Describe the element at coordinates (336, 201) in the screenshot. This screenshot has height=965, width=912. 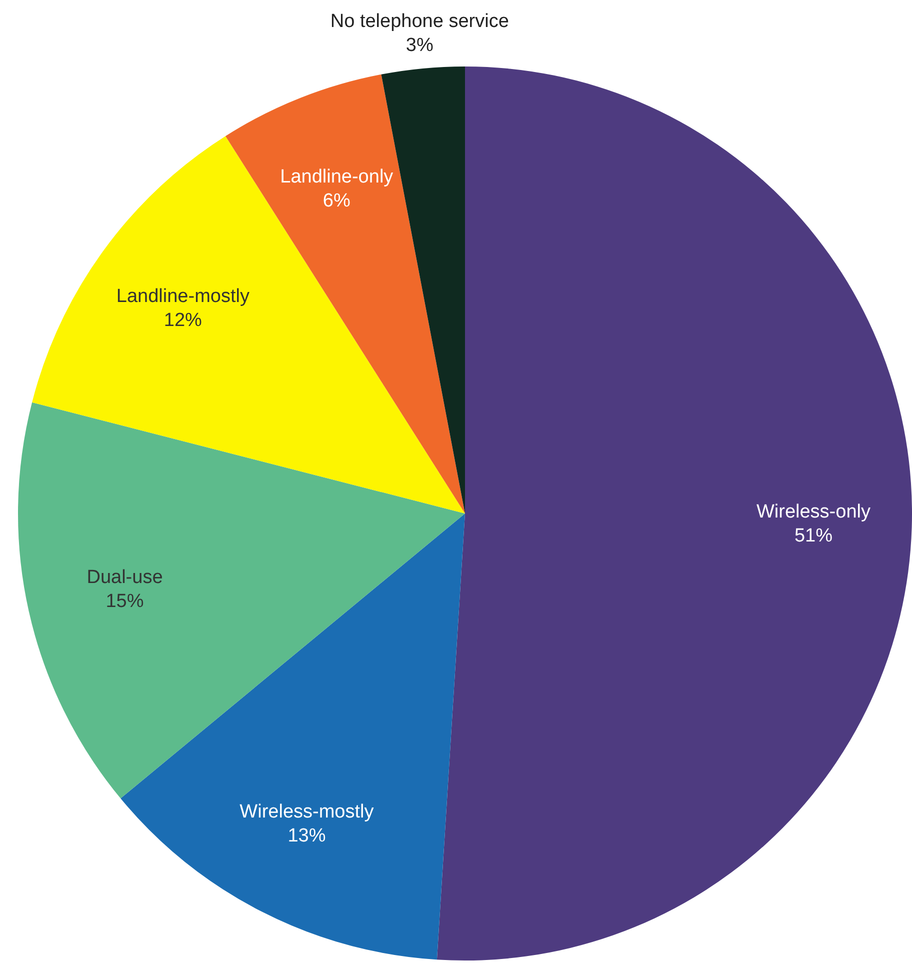
I see `data-label: 6%` at that location.